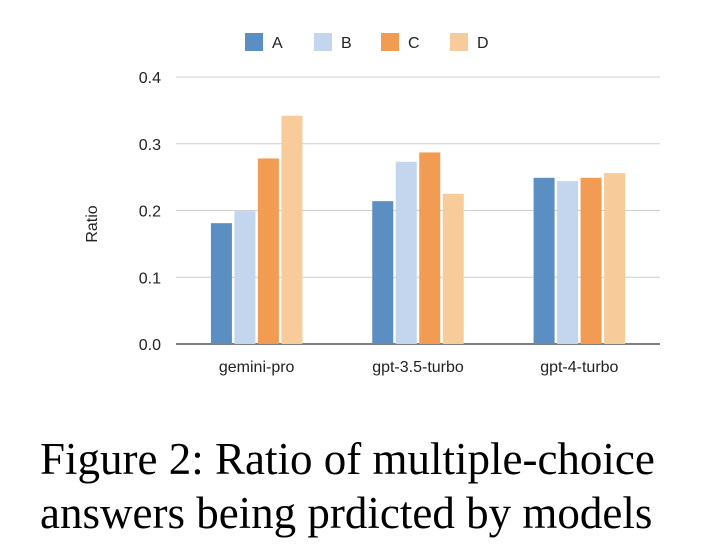 This screenshot has width=708, height=556. Describe the element at coordinates (591, 260) in the screenshot. I see `bar-C-gpt-4-turbo` at that location.